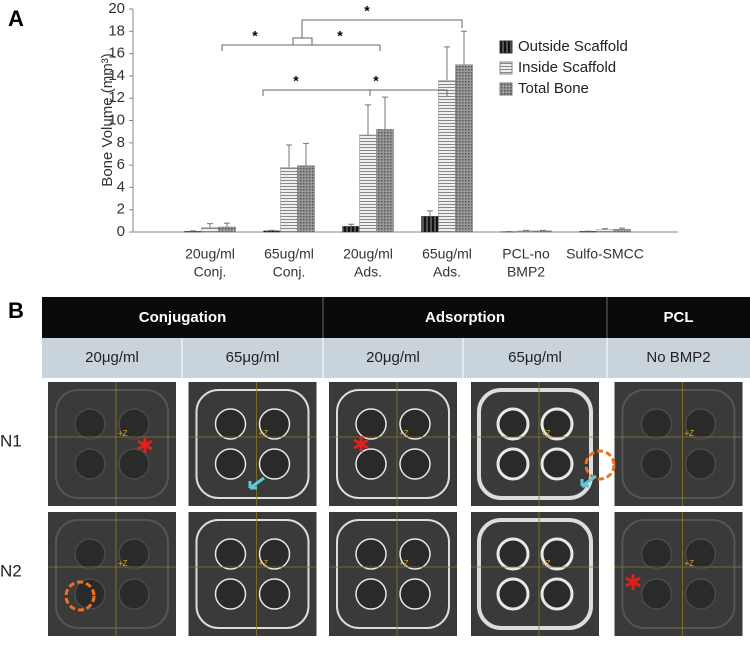 This screenshot has width=750, height=646. Describe the element at coordinates (121, 164) in the screenshot. I see `y-tick-label: 6` at that location.